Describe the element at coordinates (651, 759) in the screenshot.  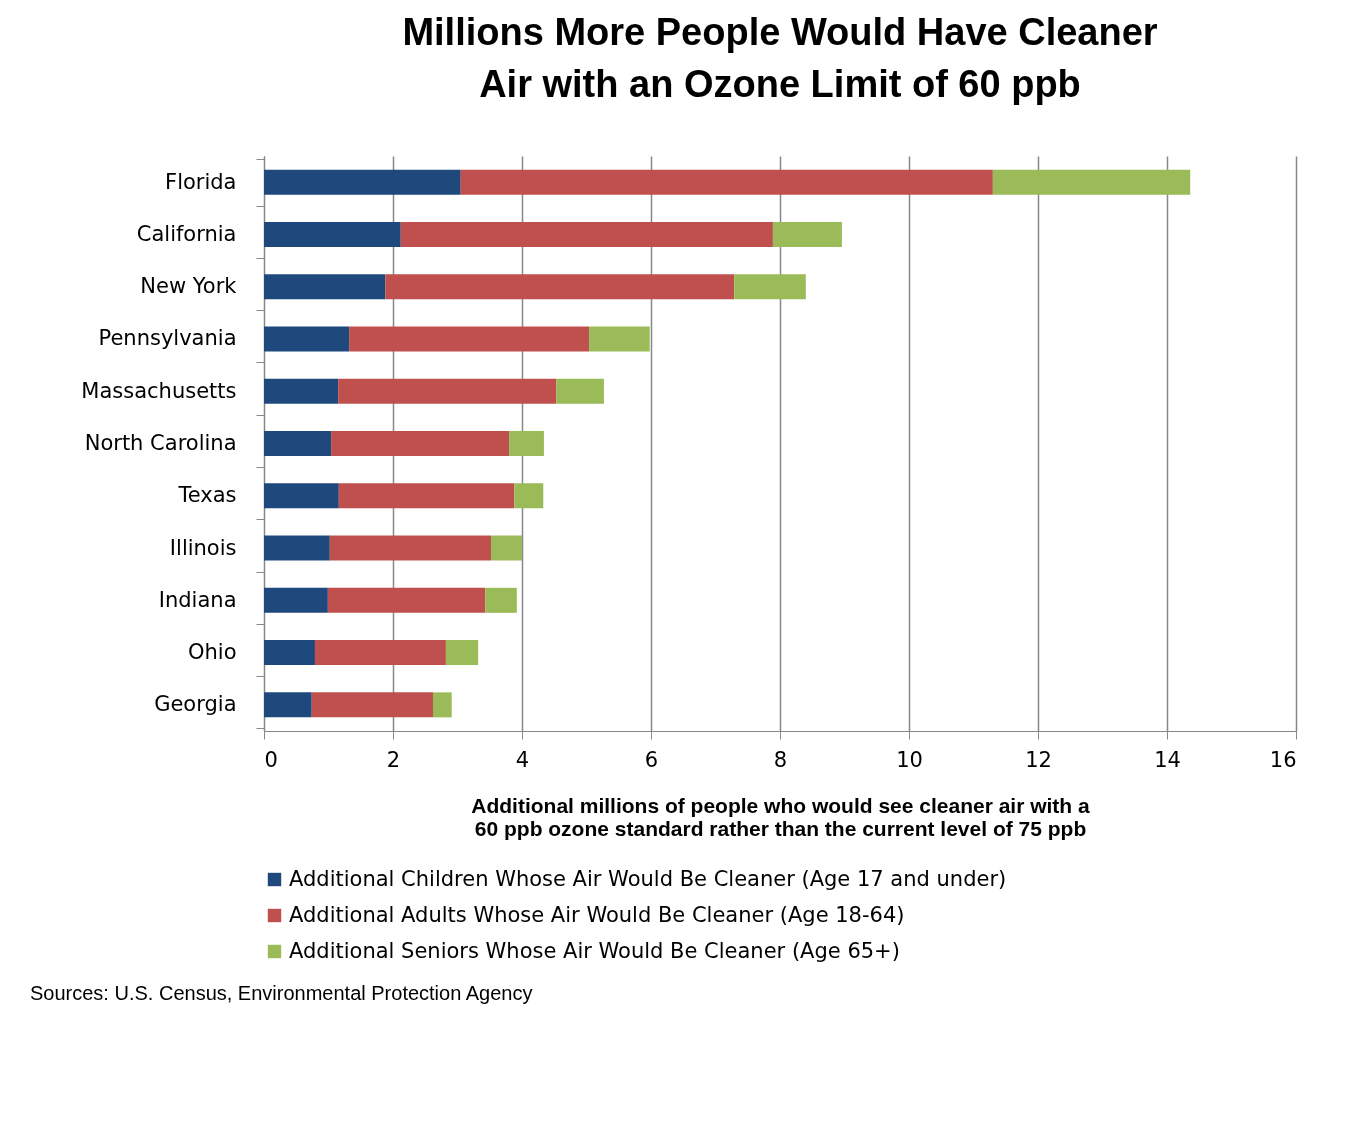
I see `x-tick-label: 6` at that location.